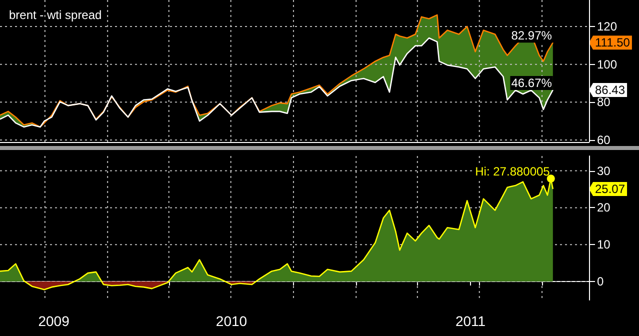 The height and width of the screenshot is (336, 639). Describe the element at coordinates (470, 321) in the screenshot. I see `x-tick-label: 2011` at that location.